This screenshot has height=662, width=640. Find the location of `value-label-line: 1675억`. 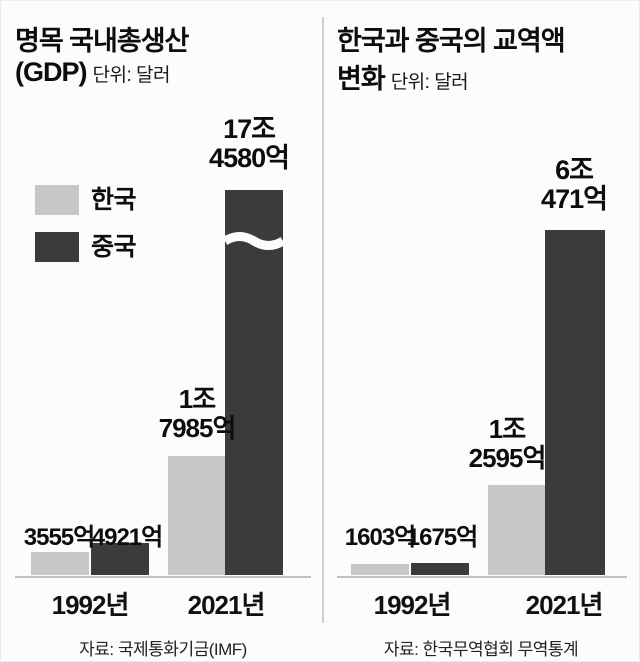

value-label-line: 1675억 is located at coordinates (442, 537).